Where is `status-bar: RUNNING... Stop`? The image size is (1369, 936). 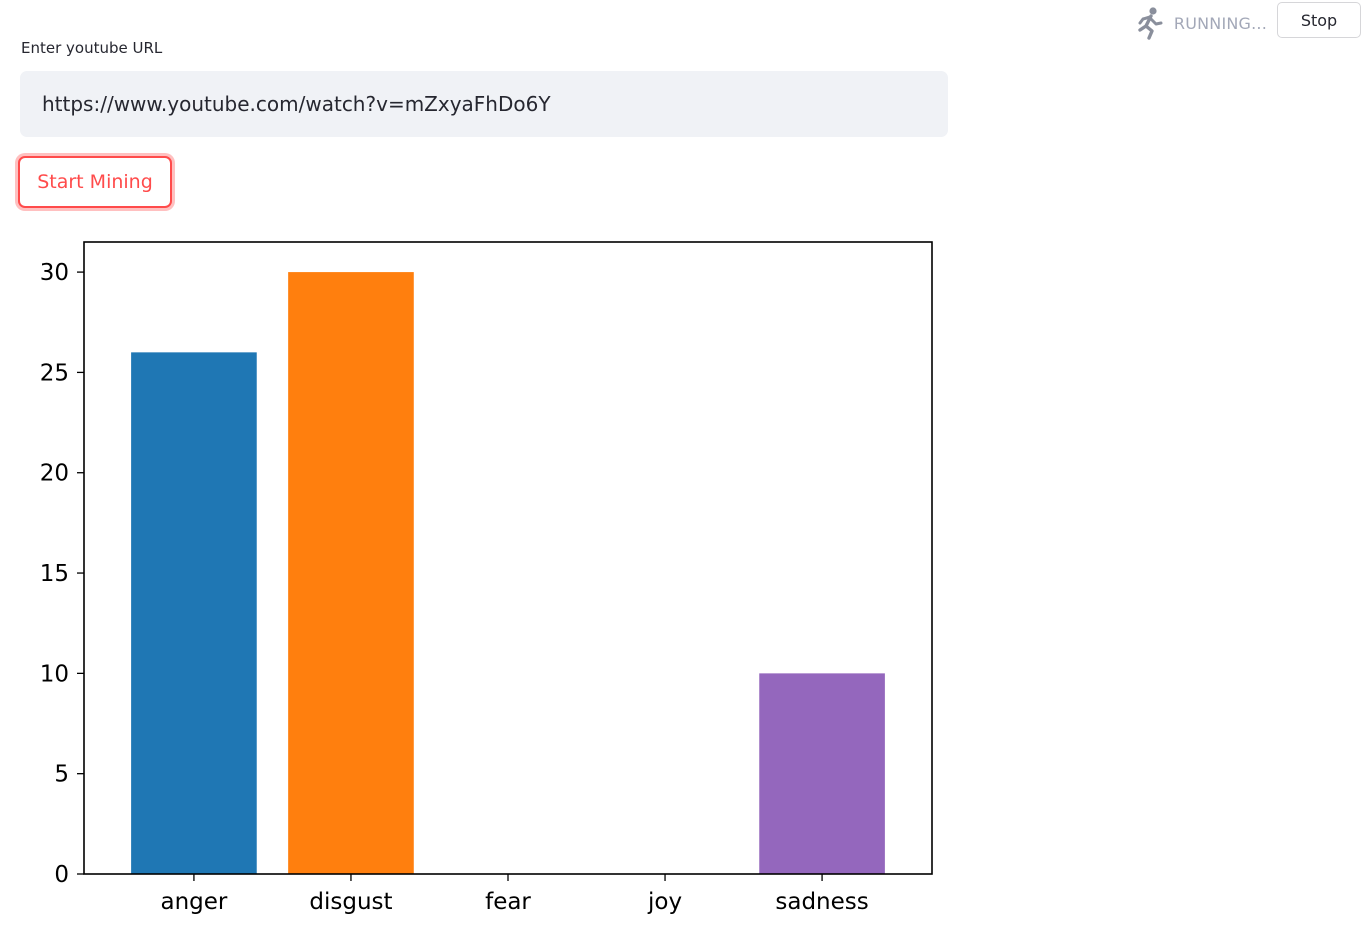
status-bar: RUNNING... Stop is located at coordinates (1248, 22).